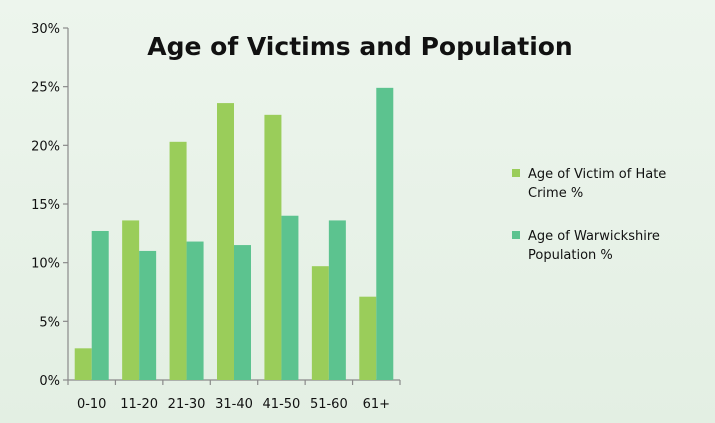 The height and width of the screenshot is (423, 715). I want to click on y-tick-label: 15%, so click(45, 205).